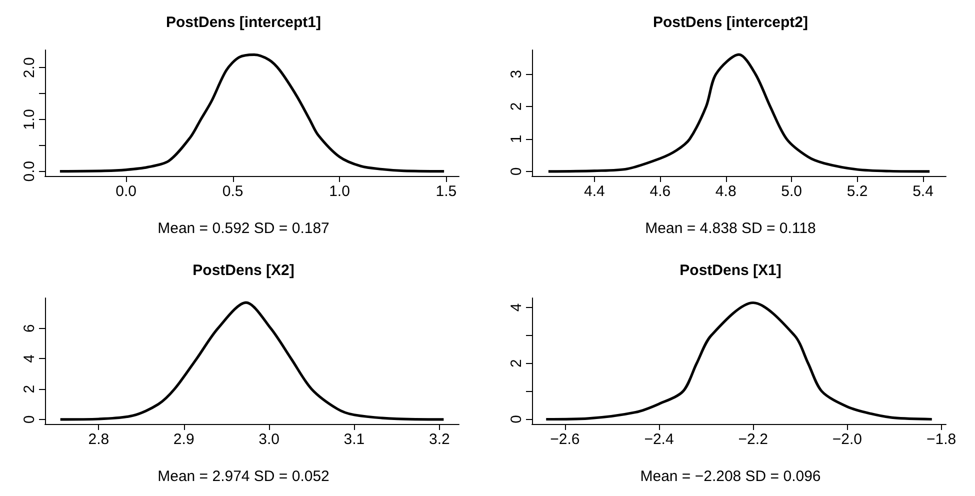  Describe the element at coordinates (516, 139) in the screenshot. I see `y-tick-label: 1` at that location.